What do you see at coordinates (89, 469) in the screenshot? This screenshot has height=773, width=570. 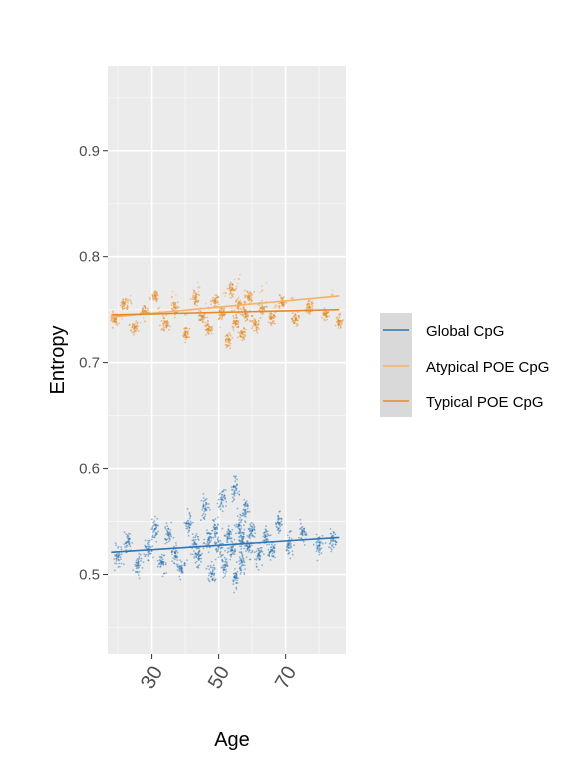 I see `y-tick-label: 0.6` at bounding box center [89, 469].